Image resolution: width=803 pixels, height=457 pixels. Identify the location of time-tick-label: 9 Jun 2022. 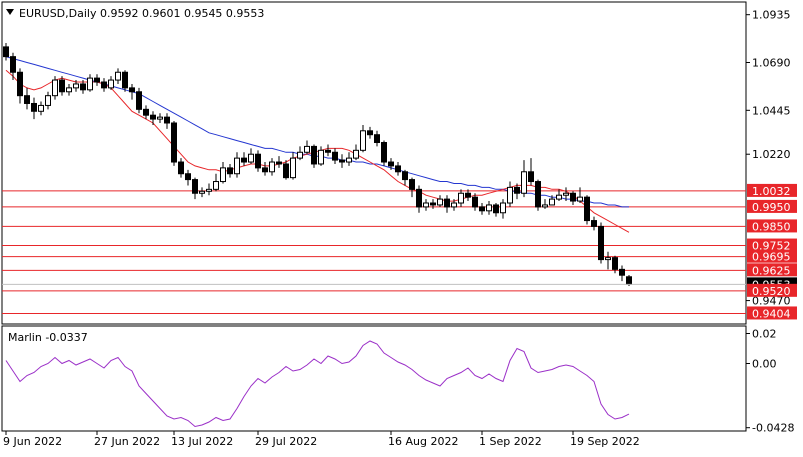
(32, 441).